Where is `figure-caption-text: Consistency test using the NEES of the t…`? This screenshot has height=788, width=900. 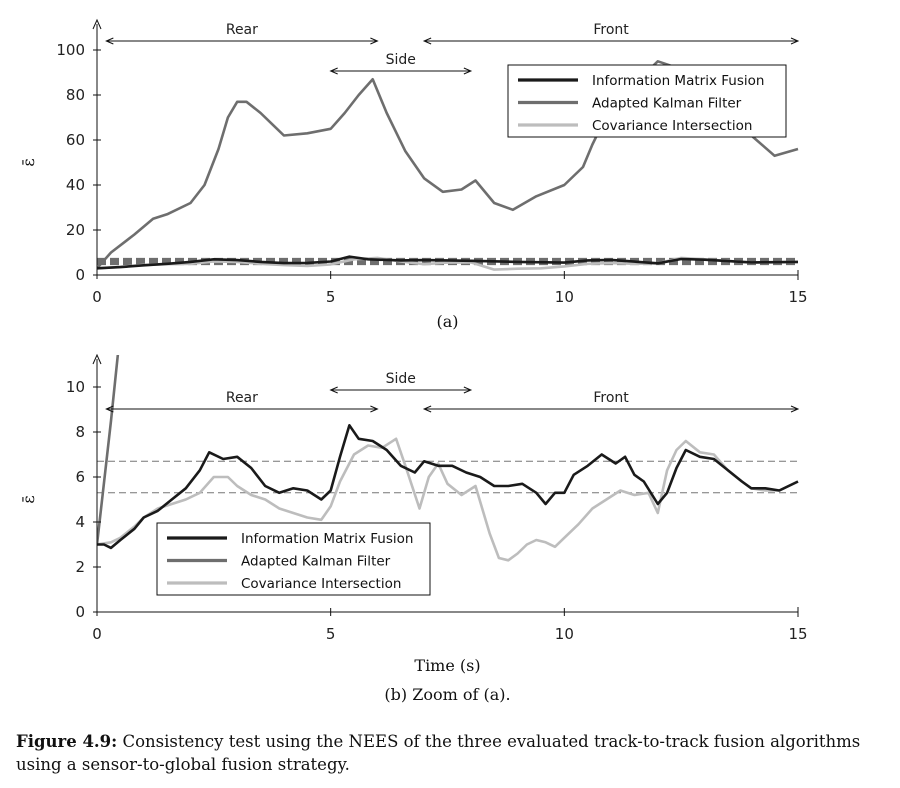
figure-caption-text: Consistency test using the NEES of the t… is located at coordinates (438, 753).